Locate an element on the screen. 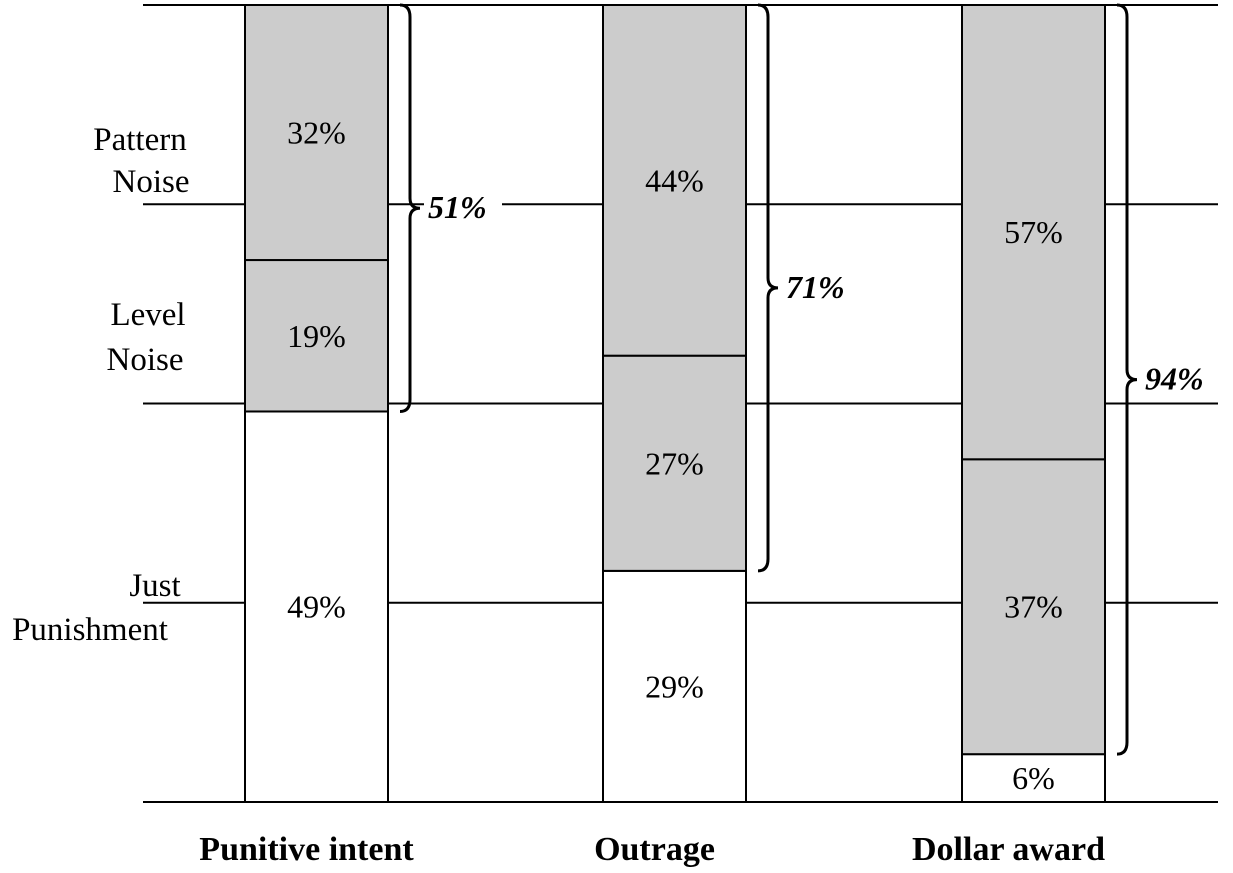 The width and height of the screenshot is (1233, 873). segment-label: 57% is located at coordinates (1033, 232).